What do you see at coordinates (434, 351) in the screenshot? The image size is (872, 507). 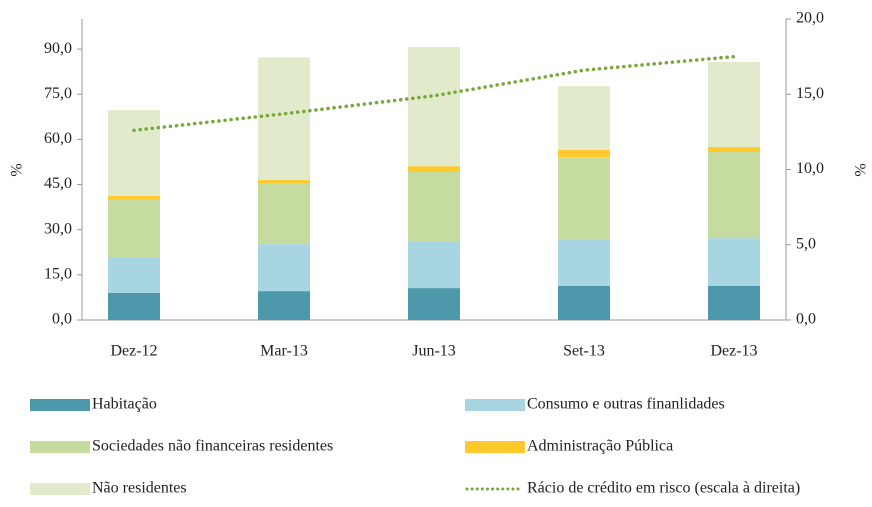 I see `x-tick-label: Jun-13` at bounding box center [434, 351].